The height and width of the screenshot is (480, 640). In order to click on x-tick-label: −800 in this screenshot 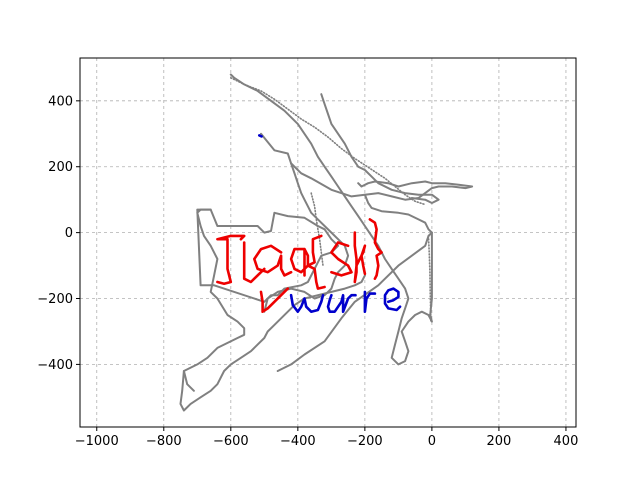, I will do `click(164, 441)`.